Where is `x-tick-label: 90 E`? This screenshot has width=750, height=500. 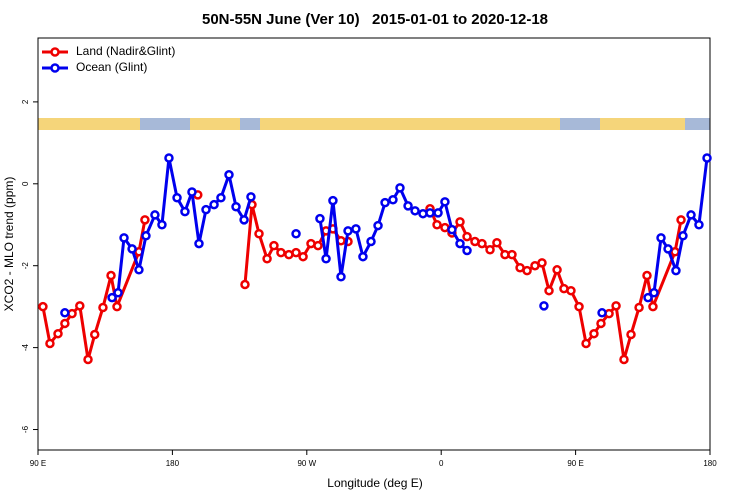 x-tick-label: 90 E is located at coordinates (575, 463).